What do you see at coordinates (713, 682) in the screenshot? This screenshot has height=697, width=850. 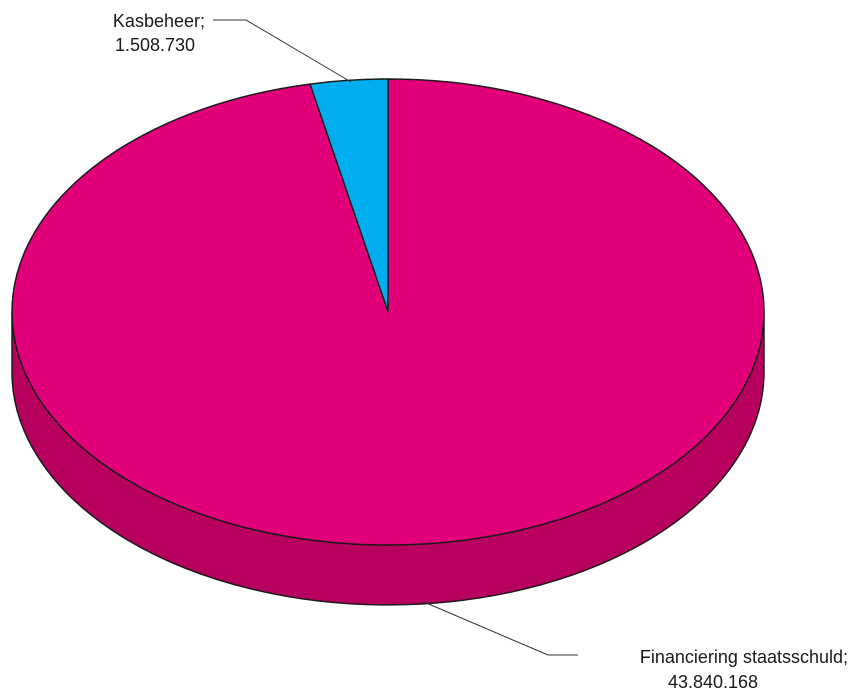 I see `label-financiering-value: 43.840.168` at bounding box center [713, 682].